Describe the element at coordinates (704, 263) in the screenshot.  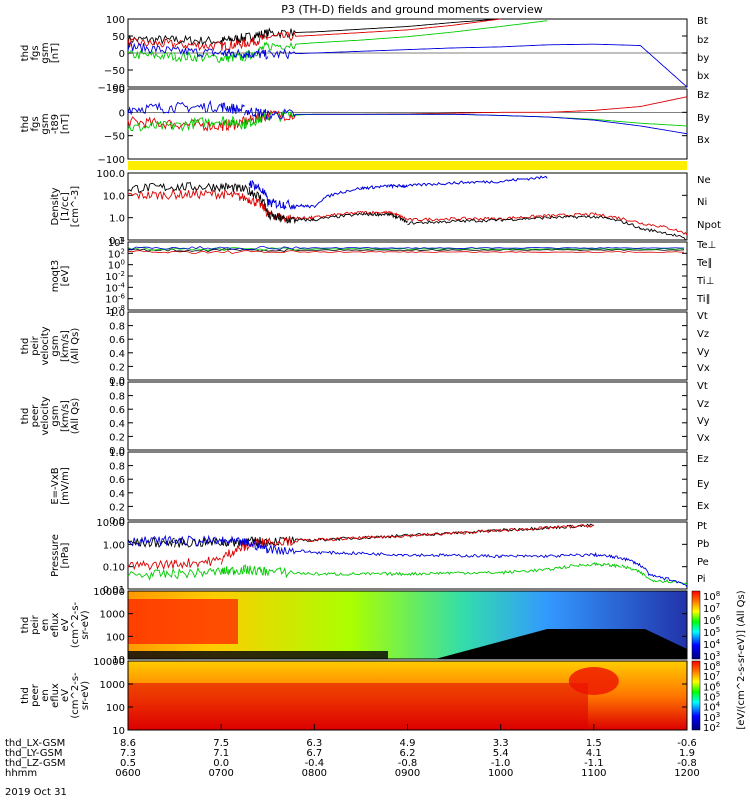
I see `legend-Te∥: Te∥` at that location.